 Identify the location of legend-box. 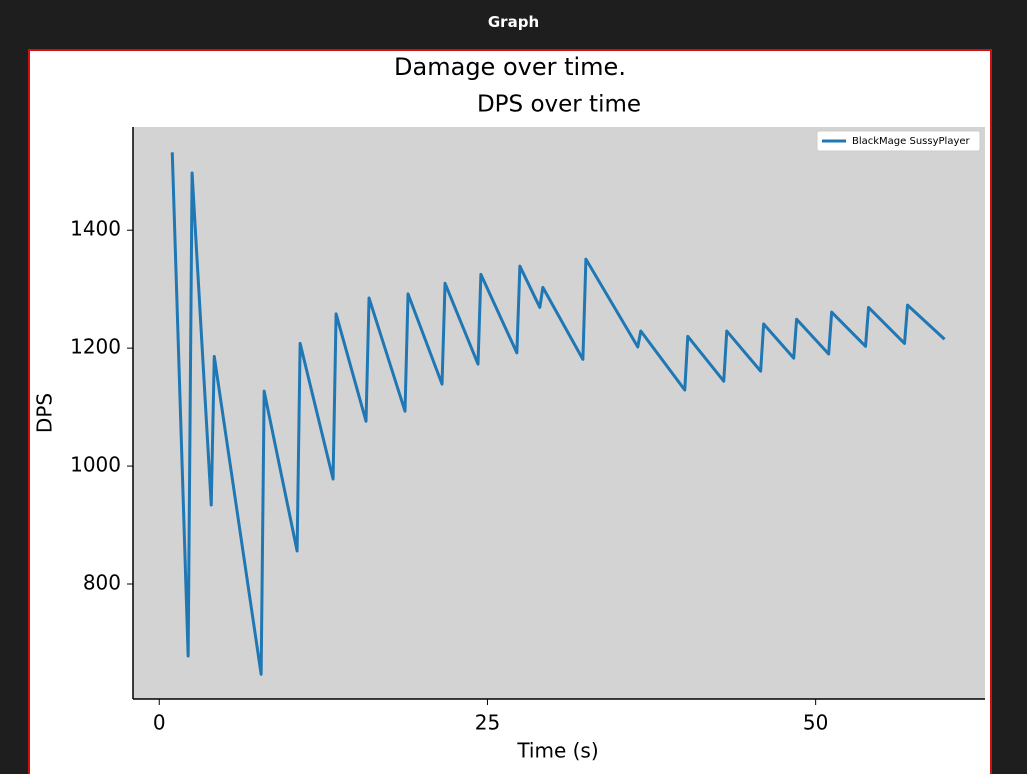
(898, 141).